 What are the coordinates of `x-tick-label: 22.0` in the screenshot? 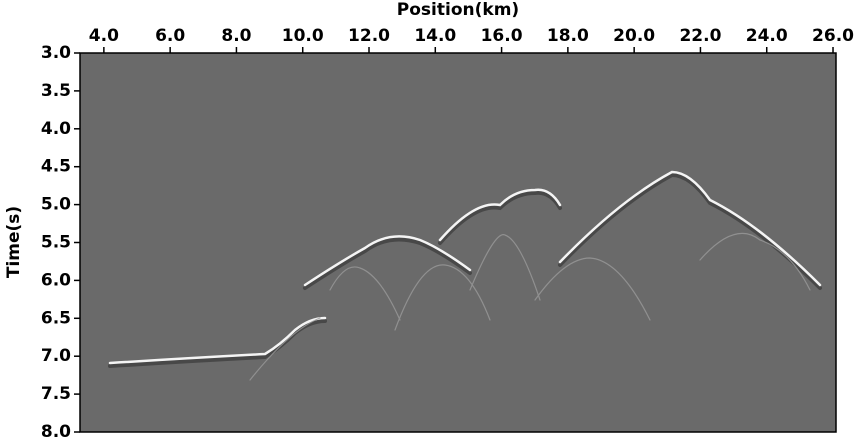 It's located at (700, 36).